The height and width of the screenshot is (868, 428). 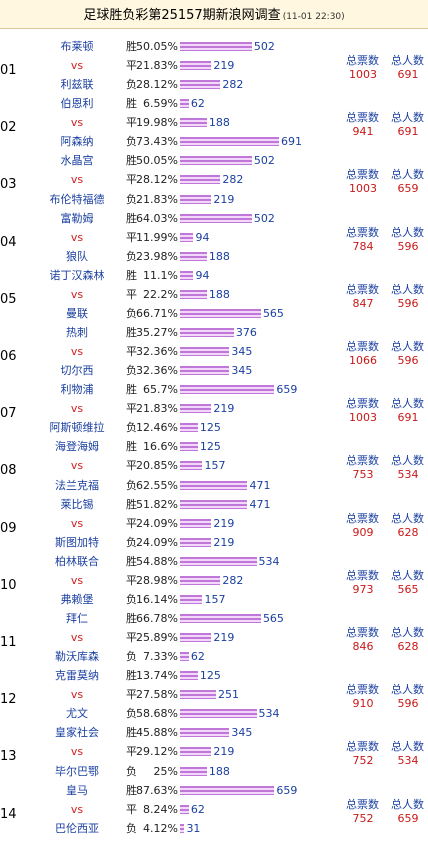 What do you see at coordinates (8, 471) in the screenshot?
I see `match-number: 08` at bounding box center [8, 471].